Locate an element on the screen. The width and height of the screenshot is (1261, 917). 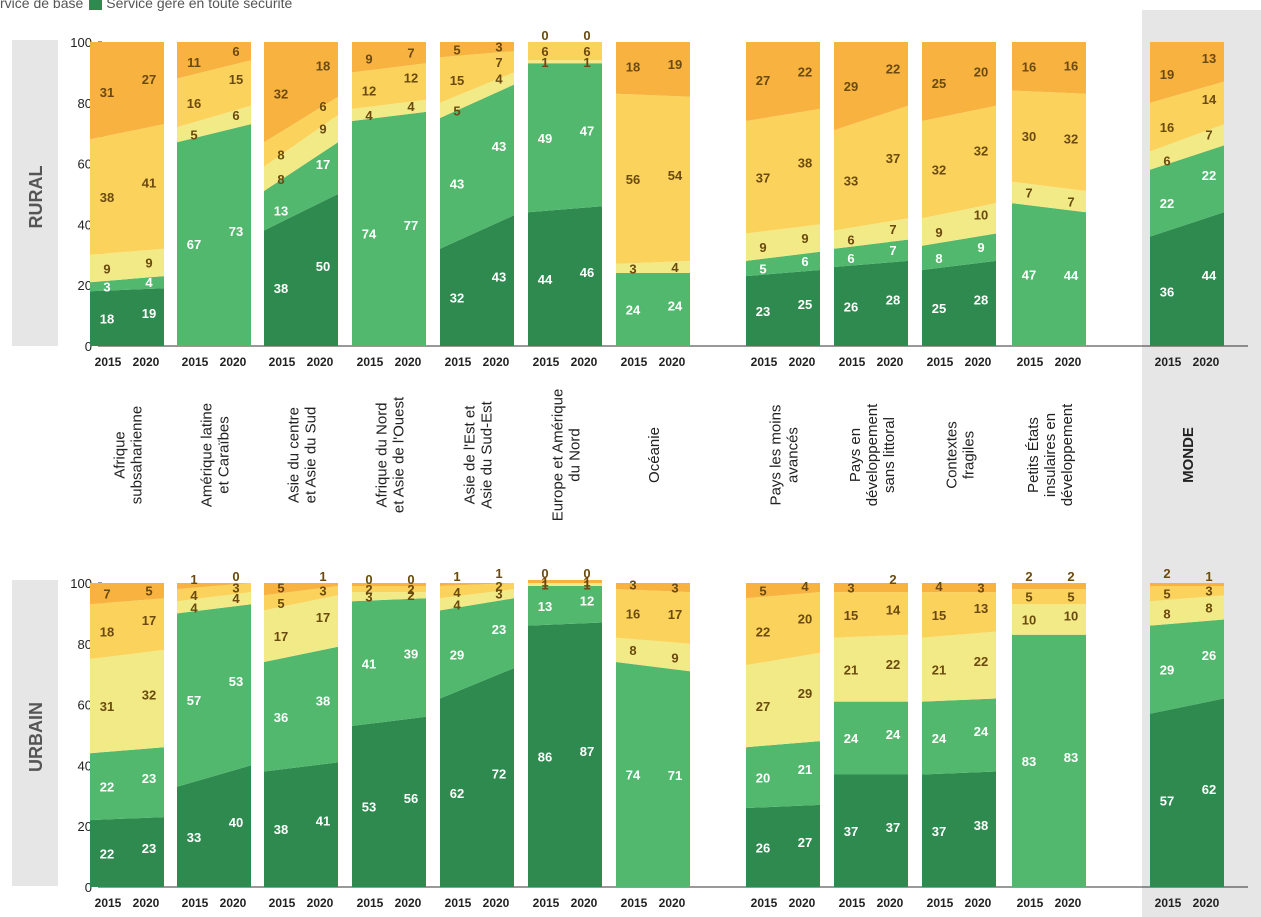
value-label-1-11-1-0: 62 is located at coordinates (1209, 789).